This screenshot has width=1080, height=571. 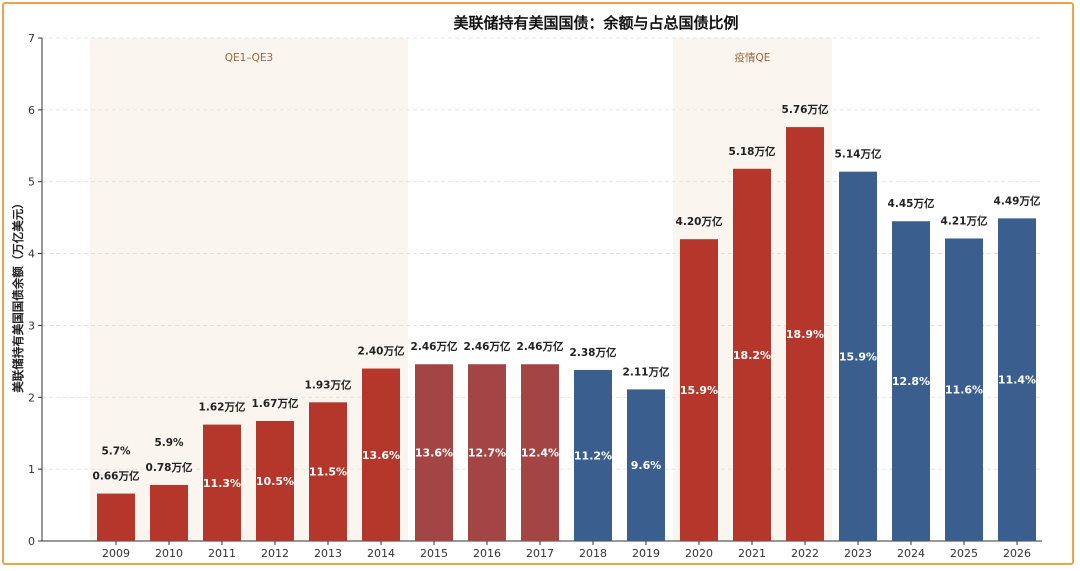 I want to click on share-label-2016: 12.7%, so click(x=487, y=453).